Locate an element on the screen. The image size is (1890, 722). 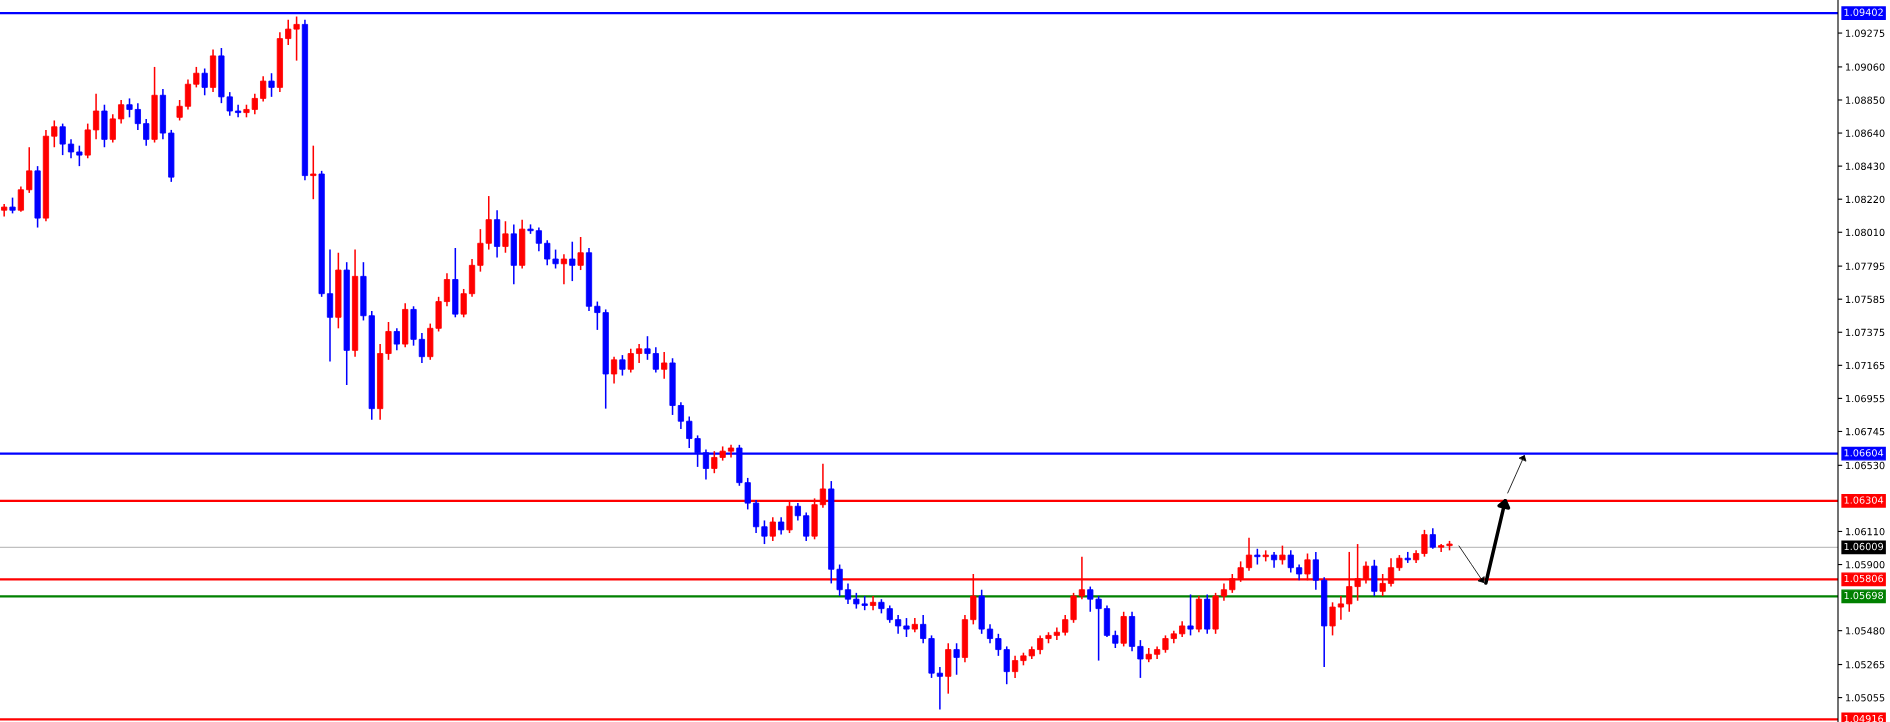
y-tick-label: 1.08010 is located at coordinates (1865, 232).